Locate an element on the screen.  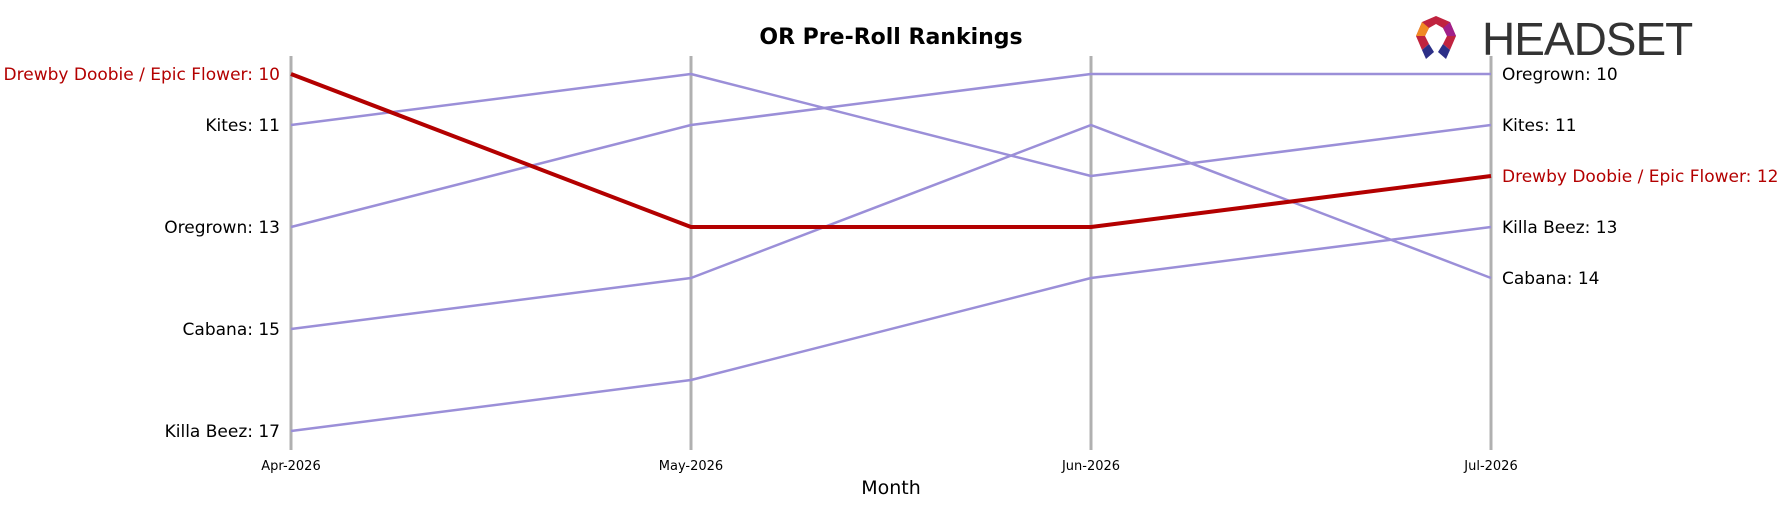
right-rank-label: Kites: 11 is located at coordinates (1539, 126).